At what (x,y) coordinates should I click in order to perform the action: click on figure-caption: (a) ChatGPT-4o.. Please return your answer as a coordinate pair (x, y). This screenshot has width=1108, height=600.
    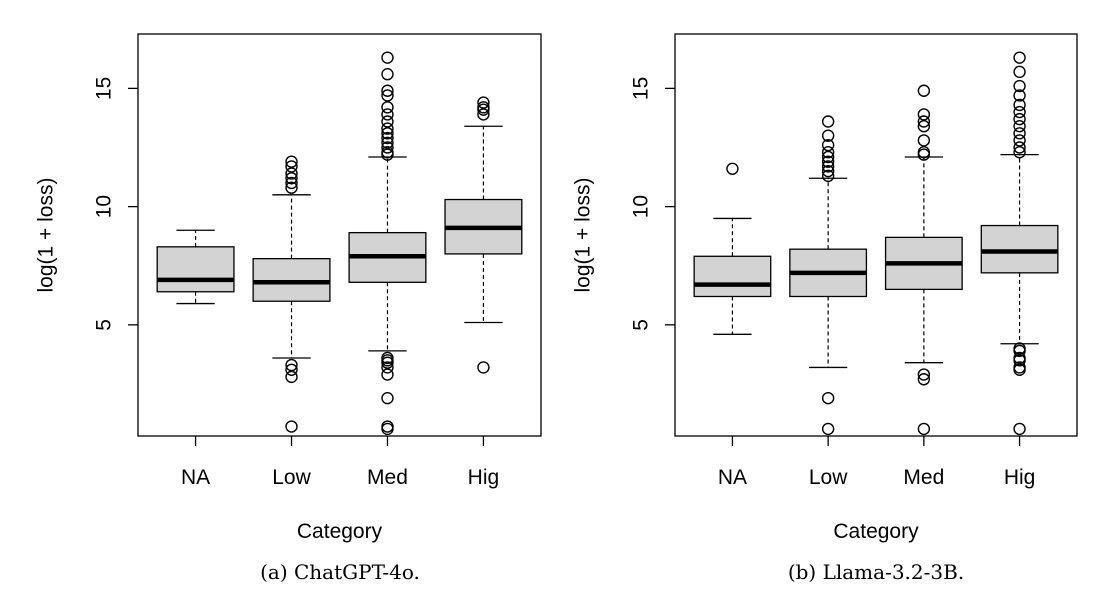
    Looking at the image, I should click on (340, 572).